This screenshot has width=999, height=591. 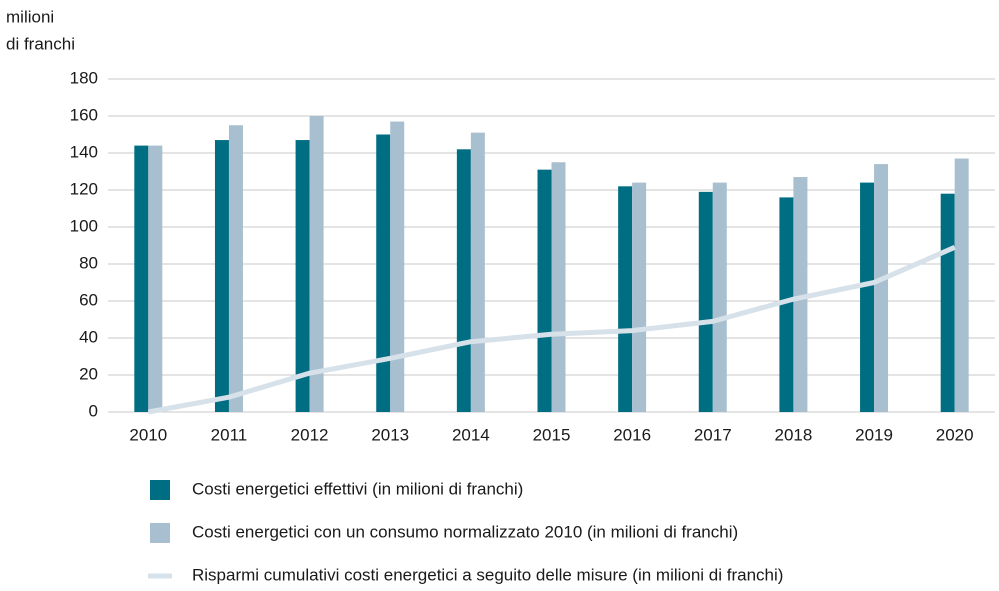 I want to click on x-tick-label: 2014, so click(x=471, y=434).